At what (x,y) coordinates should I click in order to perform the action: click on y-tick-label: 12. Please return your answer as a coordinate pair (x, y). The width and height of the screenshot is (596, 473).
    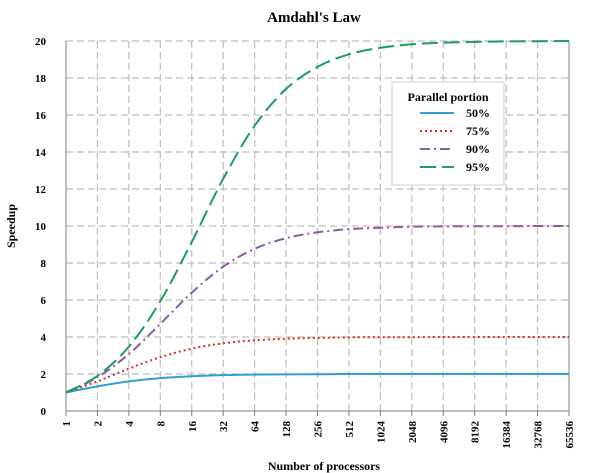
    Looking at the image, I should click on (41, 190).